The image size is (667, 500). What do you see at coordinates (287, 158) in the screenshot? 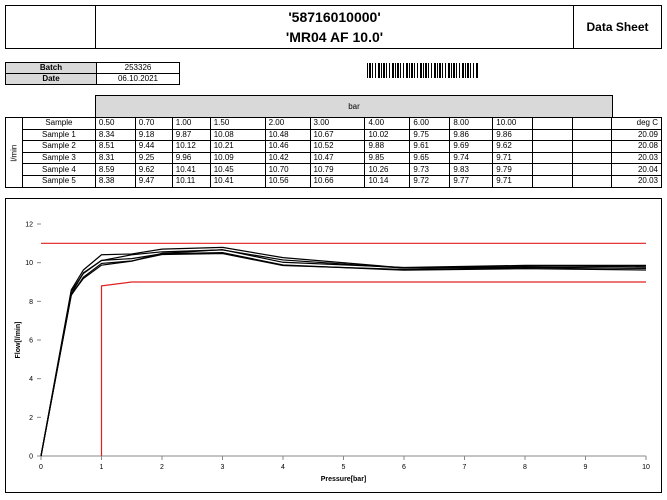
I see `cell: 10.42` at bounding box center [287, 158].